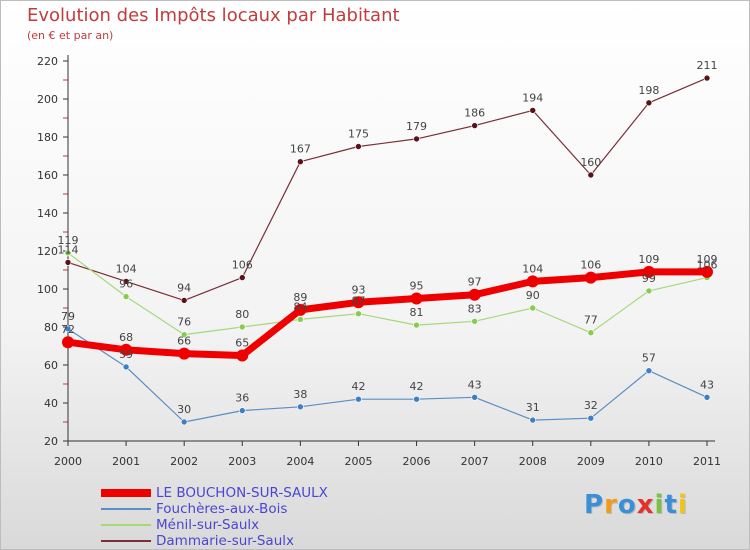 This screenshot has height=550, width=750. I want to click on x-tick-label: 2010, so click(649, 461).